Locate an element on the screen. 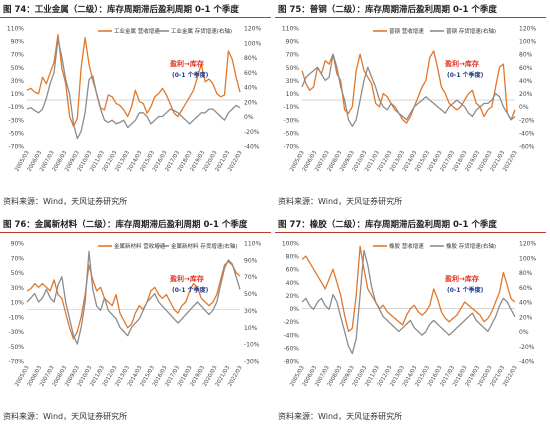 The image size is (550, 430). y-right-tick-label: 110% is located at coordinates (252, 244).